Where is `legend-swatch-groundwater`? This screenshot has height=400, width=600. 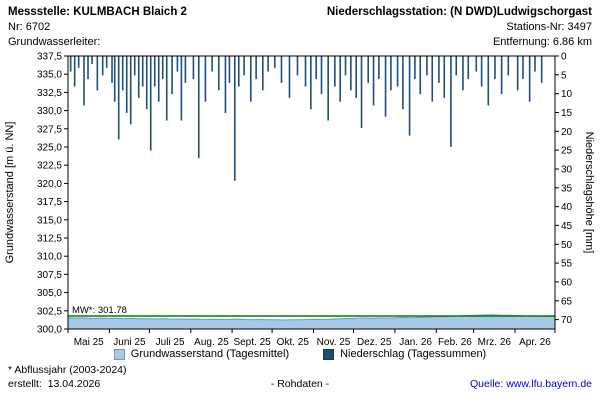
legend-swatch-groundwater is located at coordinates (119, 354).